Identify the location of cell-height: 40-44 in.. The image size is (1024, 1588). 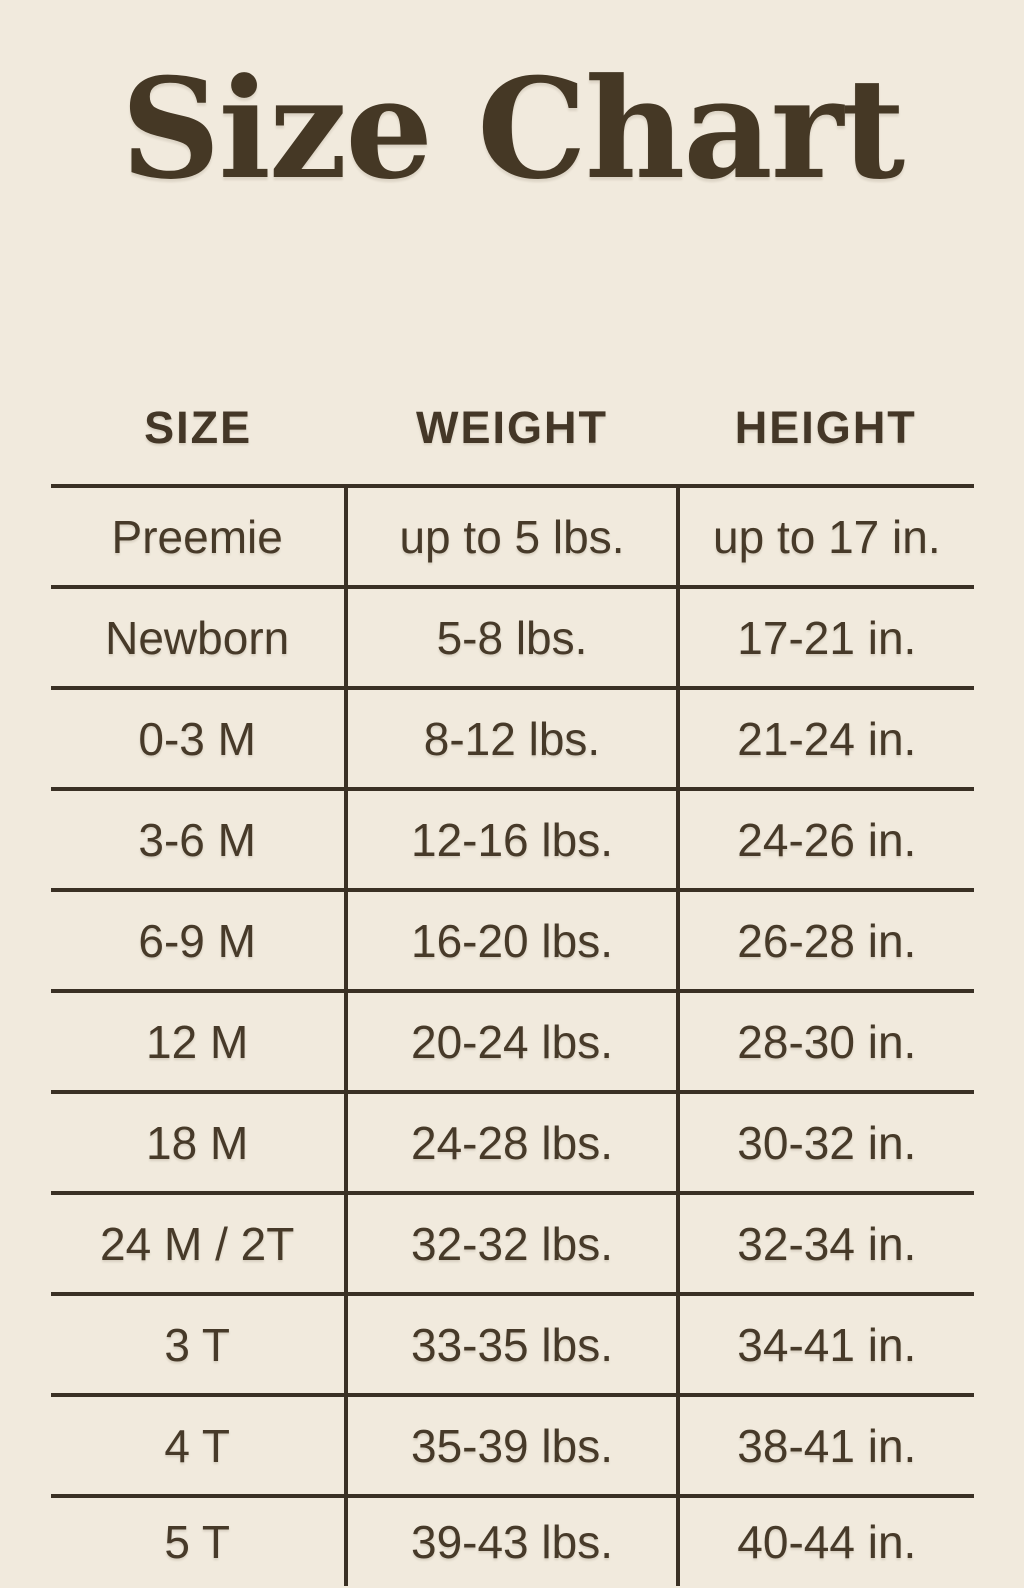
(827, 1542).